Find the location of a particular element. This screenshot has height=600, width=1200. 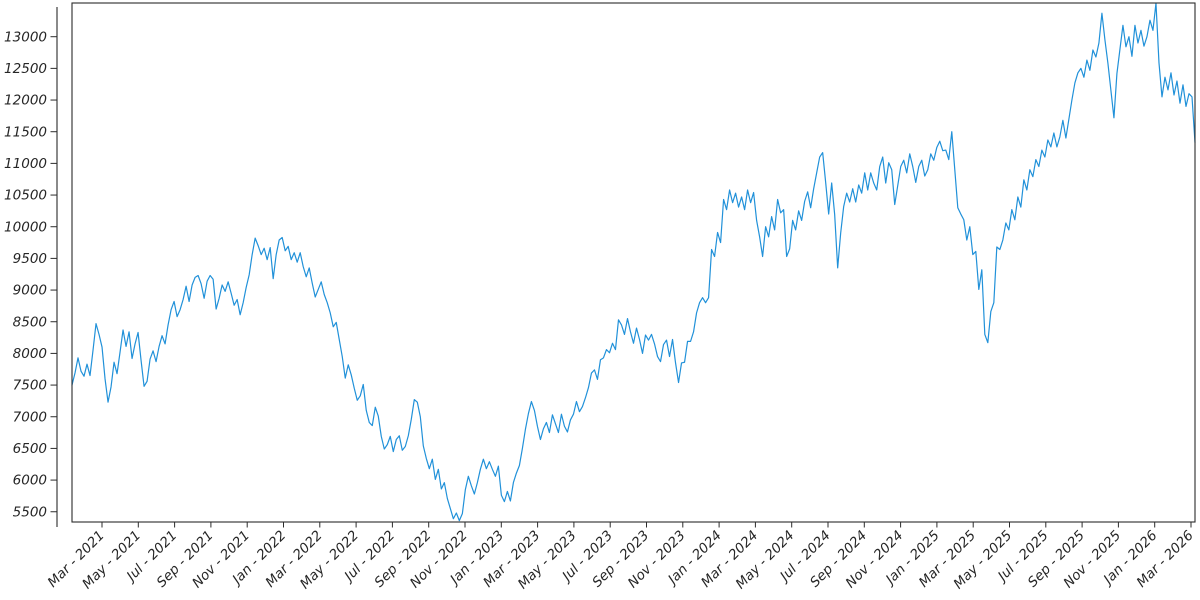

y-tick-label: 10500 is located at coordinates (25, 196).